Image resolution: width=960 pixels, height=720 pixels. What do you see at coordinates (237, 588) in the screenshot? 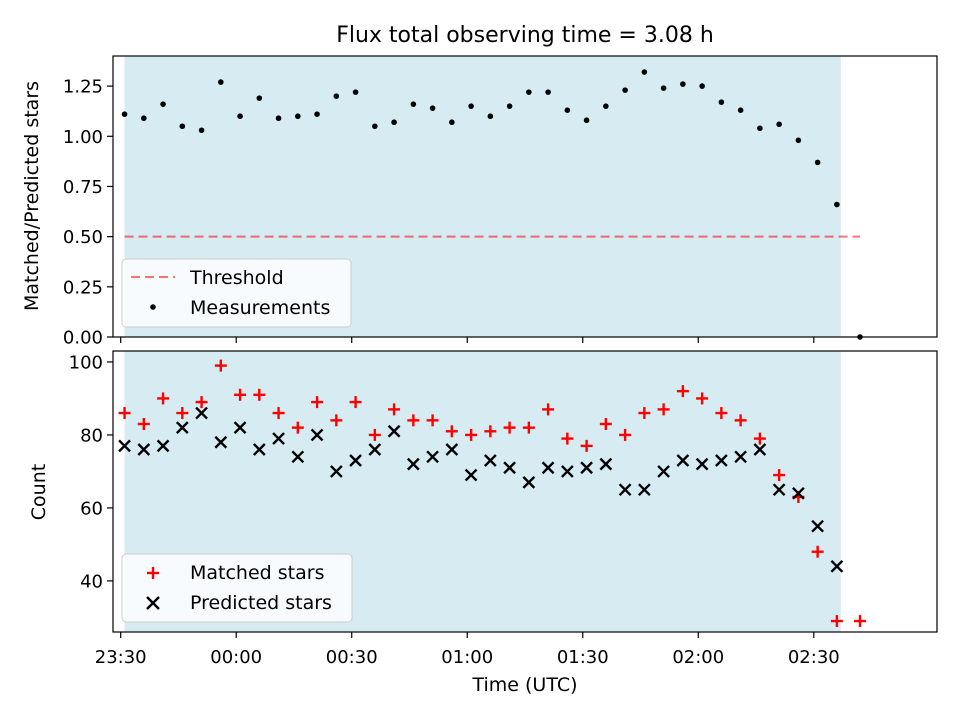
I see `count-legend-box` at bounding box center [237, 588].